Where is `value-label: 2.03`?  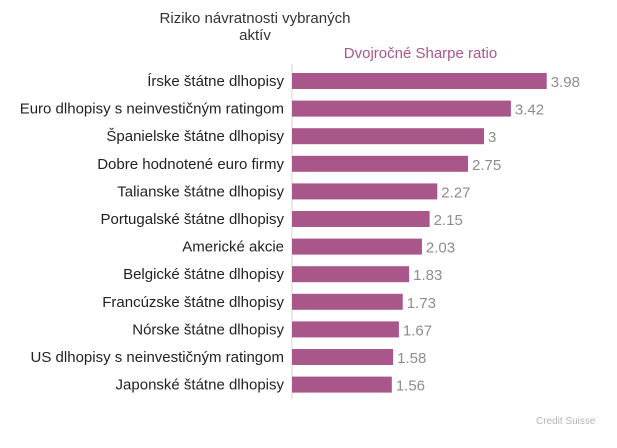
value-label: 2.03 is located at coordinates (440, 248).